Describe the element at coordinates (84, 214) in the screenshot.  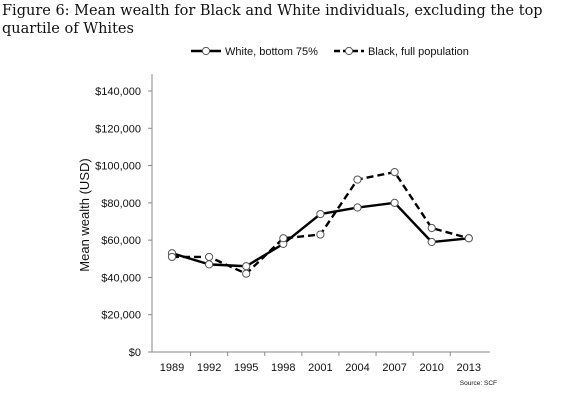
I see `y-axis-label: Mean wealth (USD)` at that location.